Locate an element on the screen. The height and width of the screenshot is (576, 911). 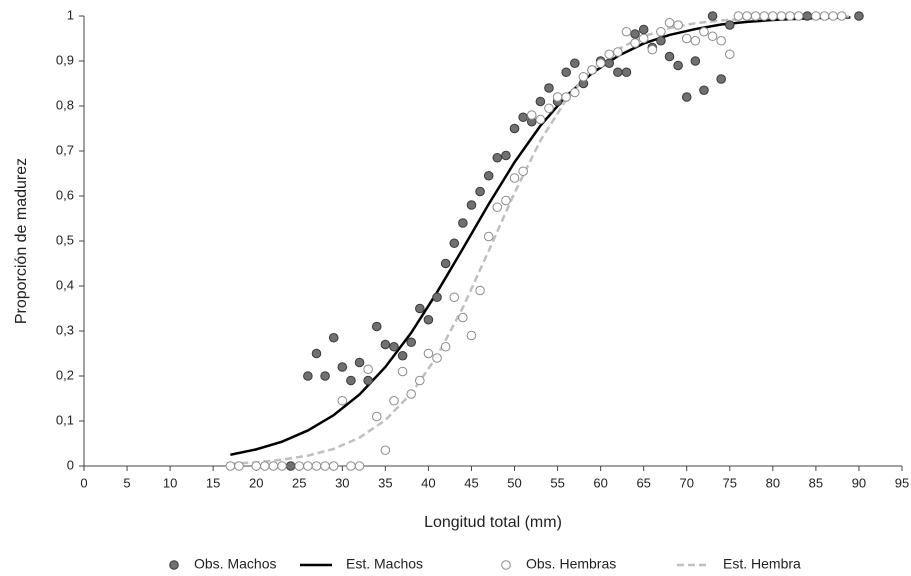
legend-marker is located at coordinates (506, 565).